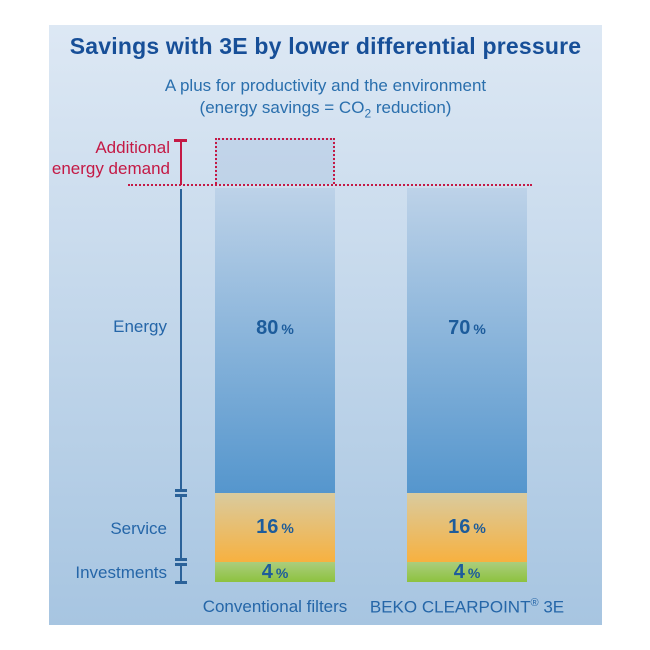  Describe the element at coordinates (121, 572) in the screenshot. I see `investments-row-label: Investments` at that location.